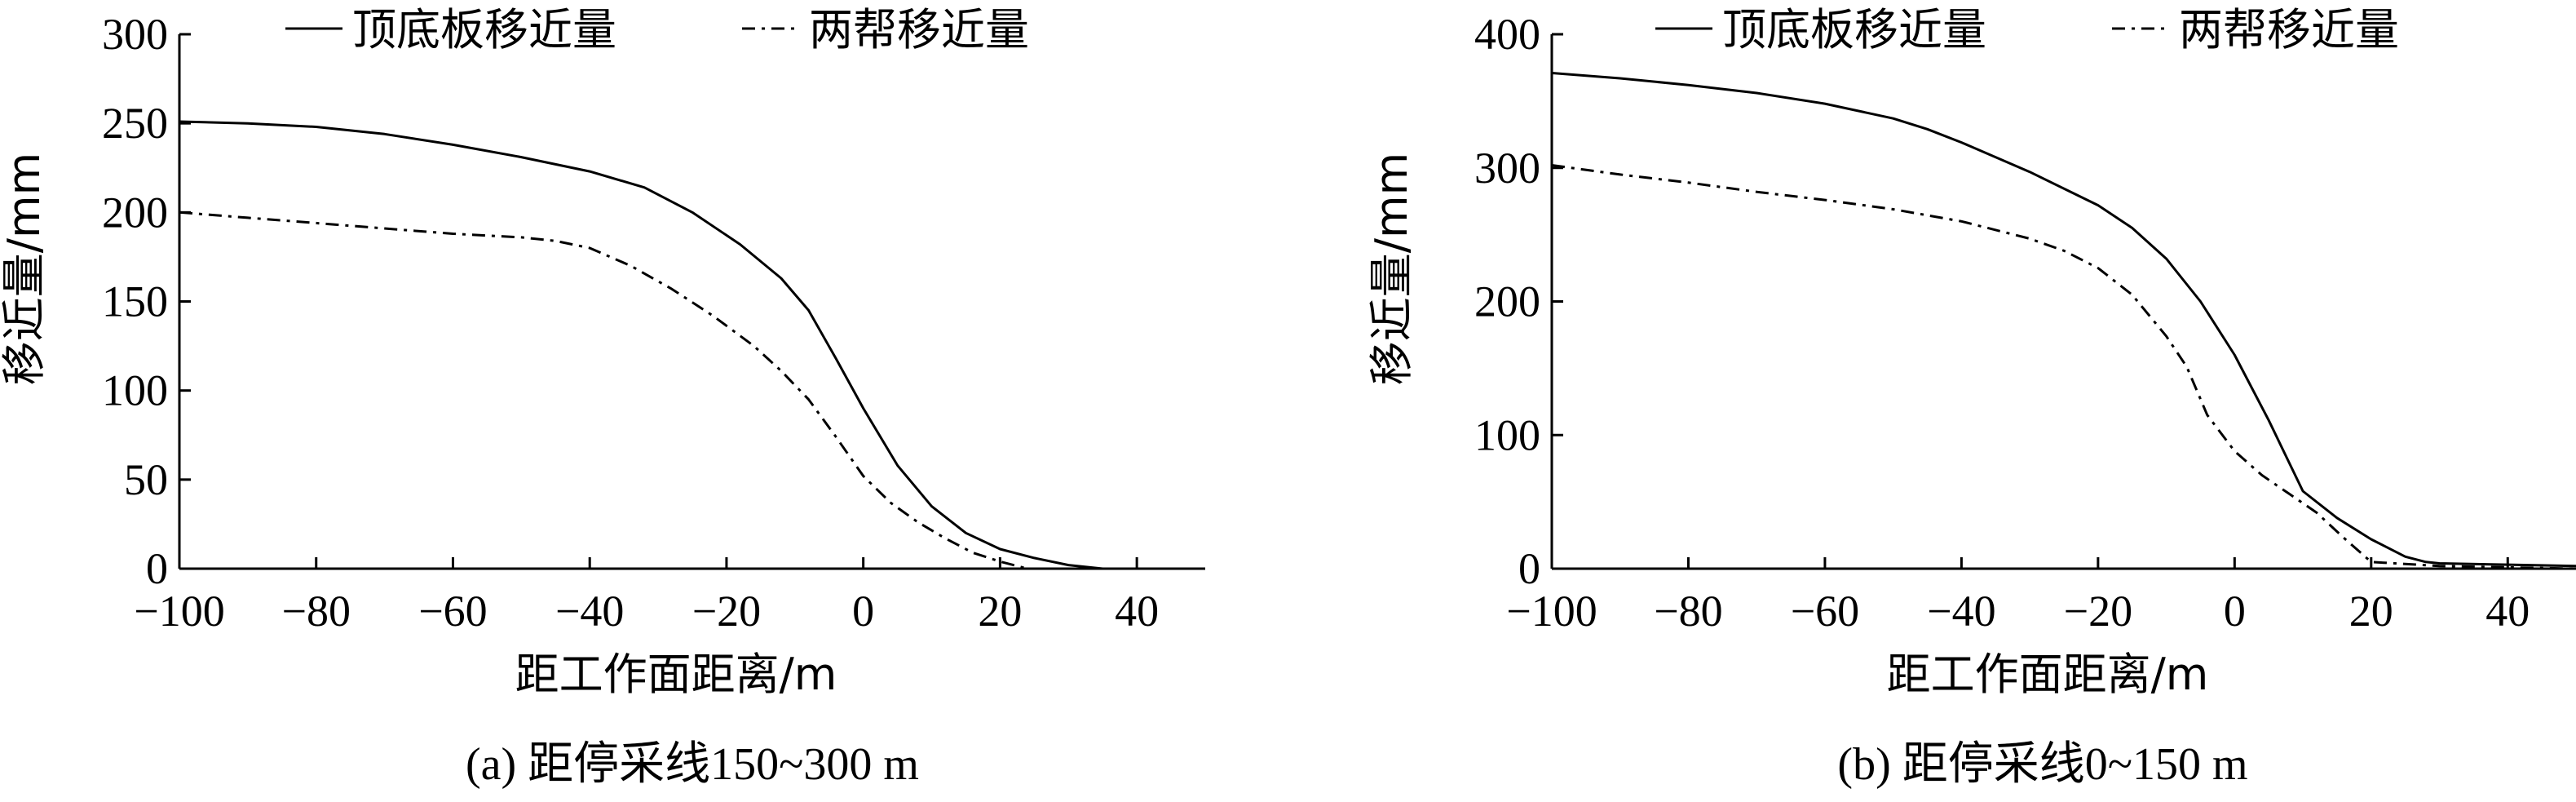  Describe the element at coordinates (146, 479) in the screenshot. I see `y-tick-label: 50` at that location.